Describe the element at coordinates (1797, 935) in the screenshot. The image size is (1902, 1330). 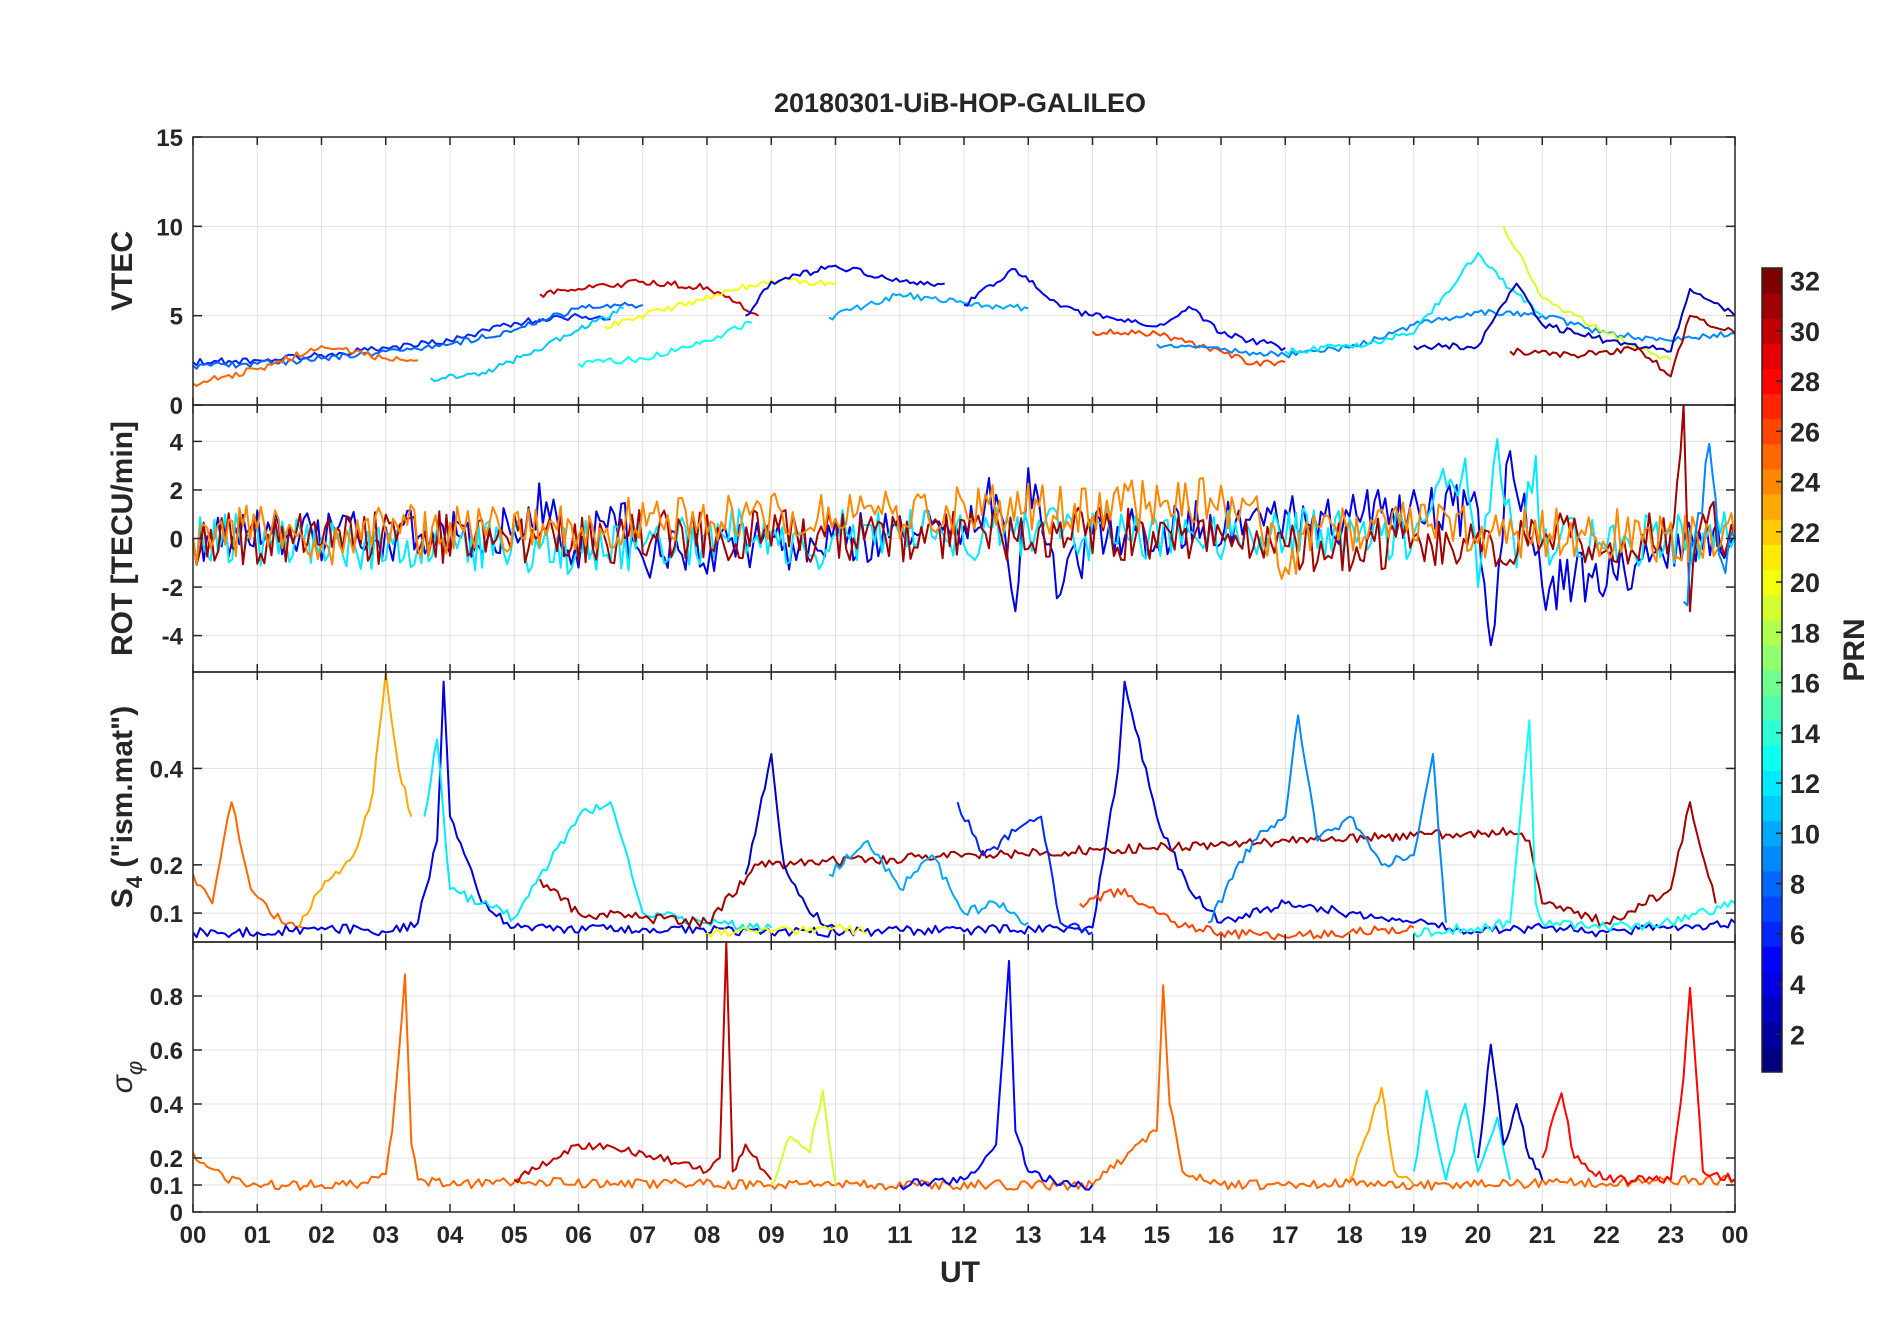
I see `colorbar-tick-label: 6` at that location.